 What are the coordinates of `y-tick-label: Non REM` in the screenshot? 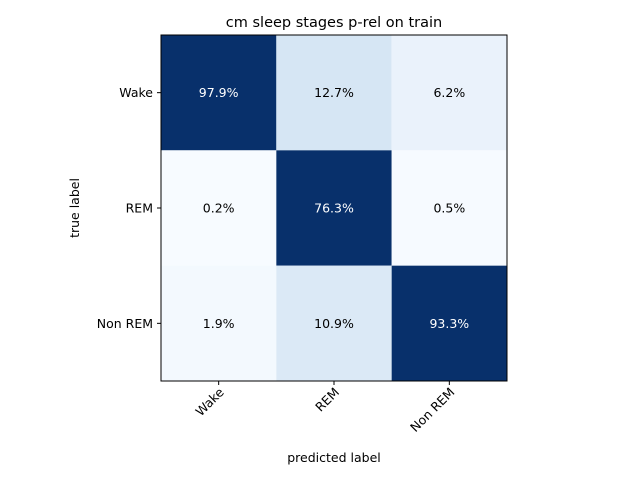 It's located at (125, 323).